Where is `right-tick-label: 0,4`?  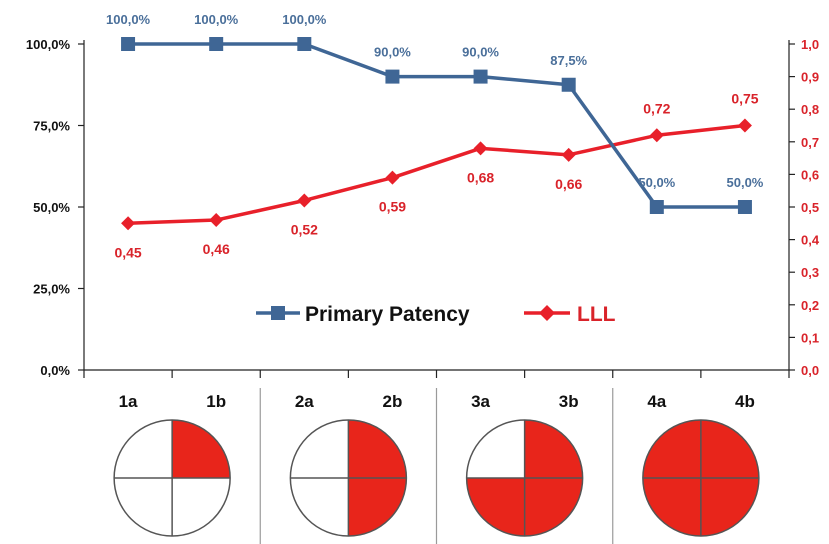
right-tick-label: 0,4 is located at coordinates (810, 240).